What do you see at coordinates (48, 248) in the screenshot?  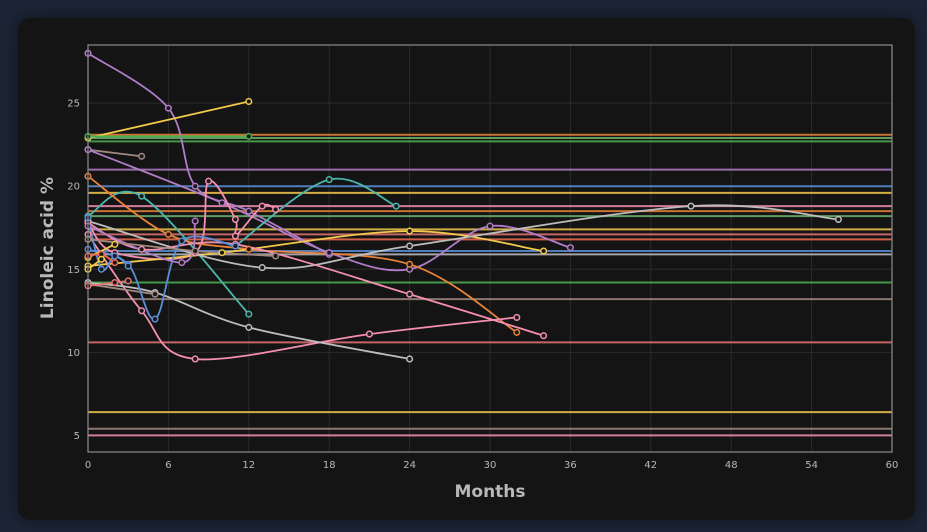 I see `y-axis-title: Linoleic acid %` at bounding box center [48, 248].